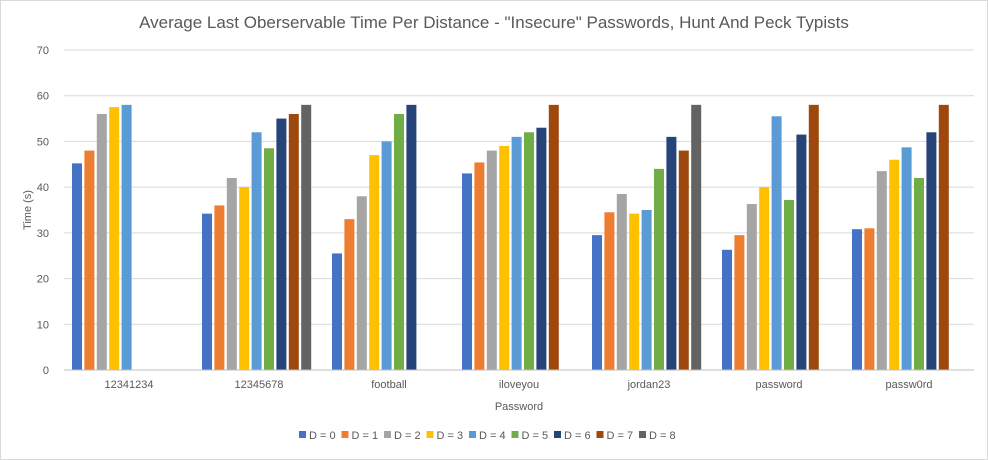  Describe the element at coordinates (620, 436) in the screenshot. I see `legend-label: D = 7` at that location.